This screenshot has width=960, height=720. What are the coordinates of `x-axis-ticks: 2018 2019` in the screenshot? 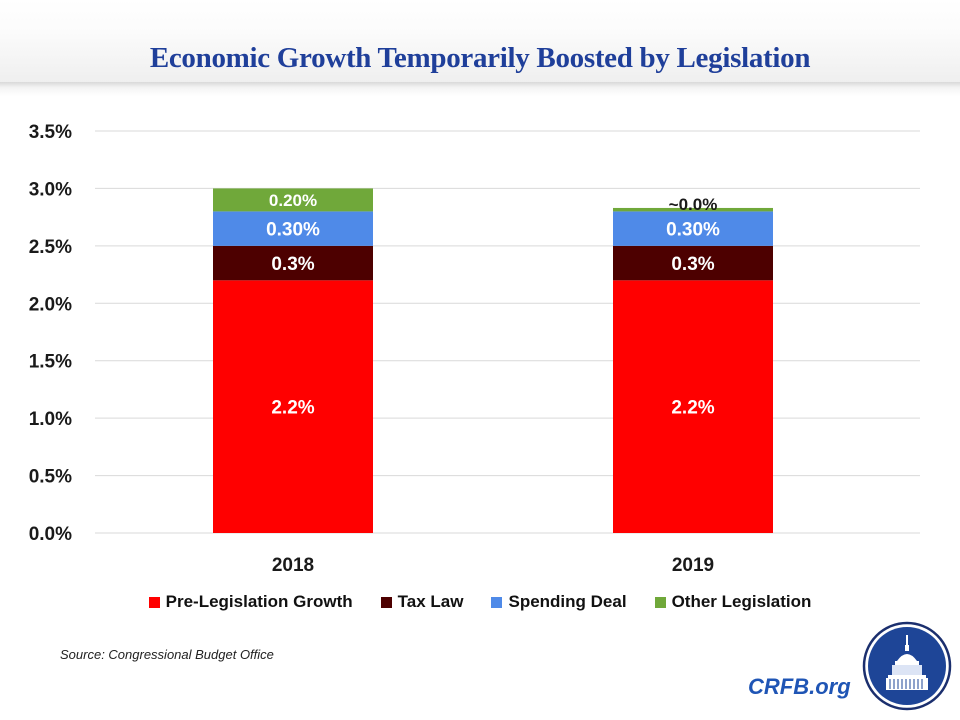 It's located at (493, 565).